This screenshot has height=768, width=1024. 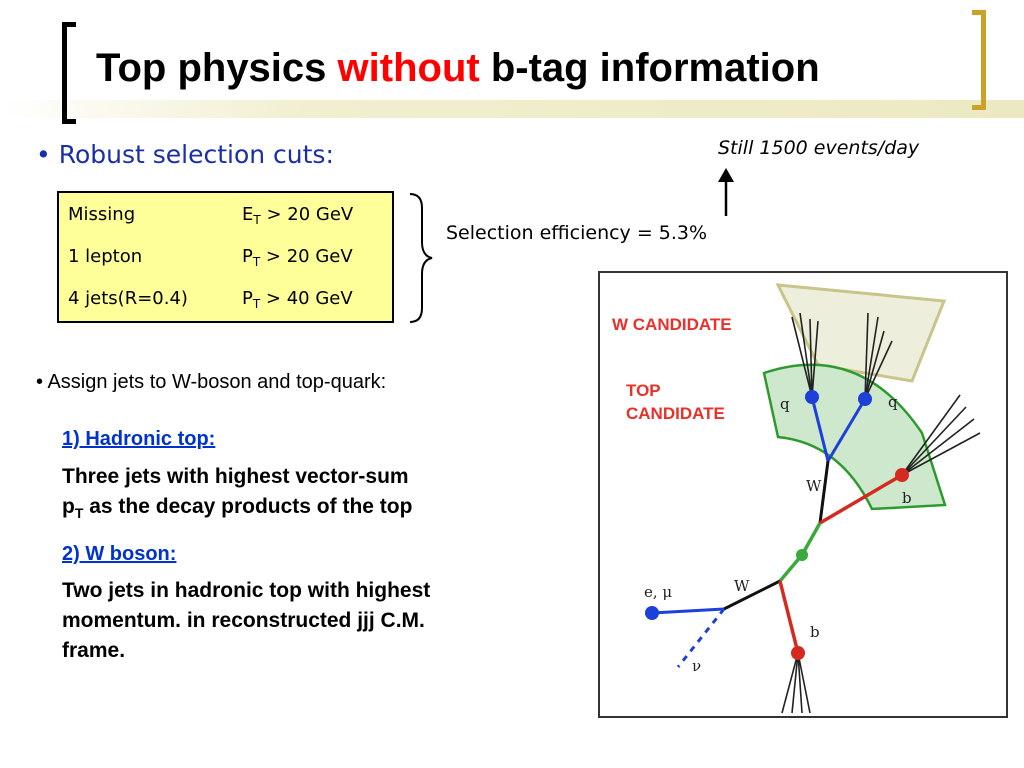 I want to click on title-underline-bar, so click(x=512, y=109).